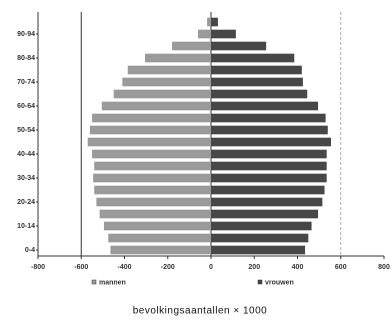 This screenshot has height=320, width=392. I want to click on y-tick-label: 20-24, so click(26, 202).